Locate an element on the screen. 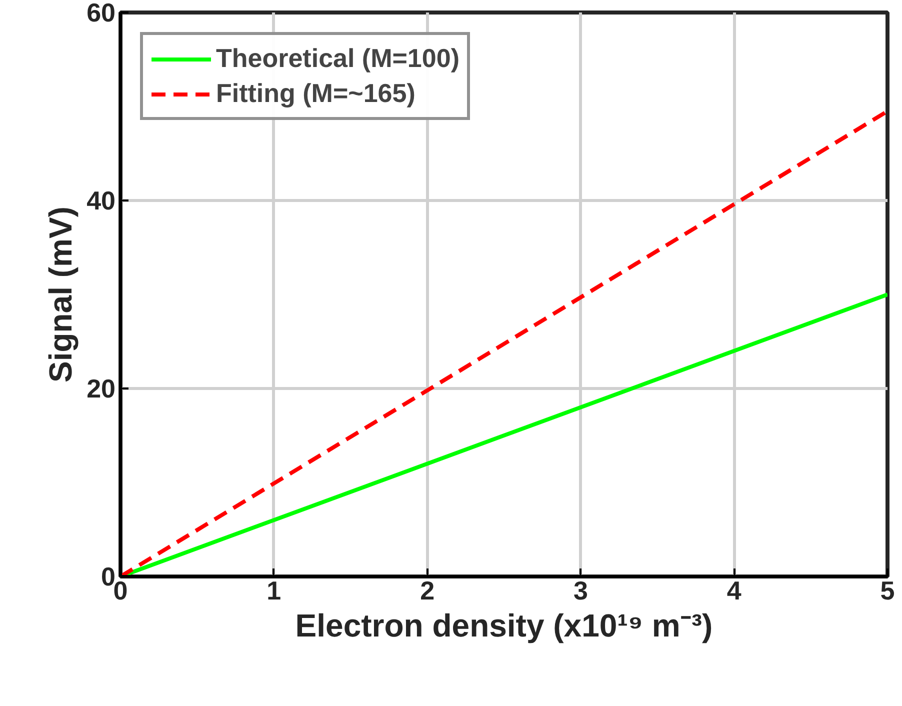 Image resolution: width=902 pixels, height=706 pixels. y-axis-title: Signal (mV) is located at coordinates (60, 294).